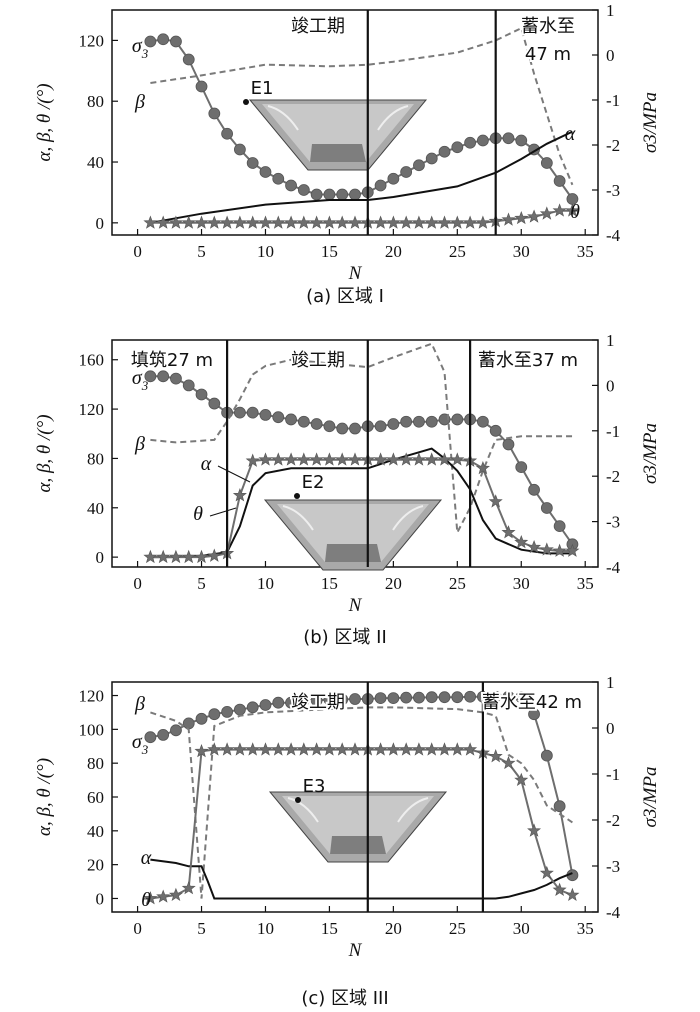 The height and width of the screenshot is (1012, 700). I want to click on x-tick-label: 25, so click(457, 583).